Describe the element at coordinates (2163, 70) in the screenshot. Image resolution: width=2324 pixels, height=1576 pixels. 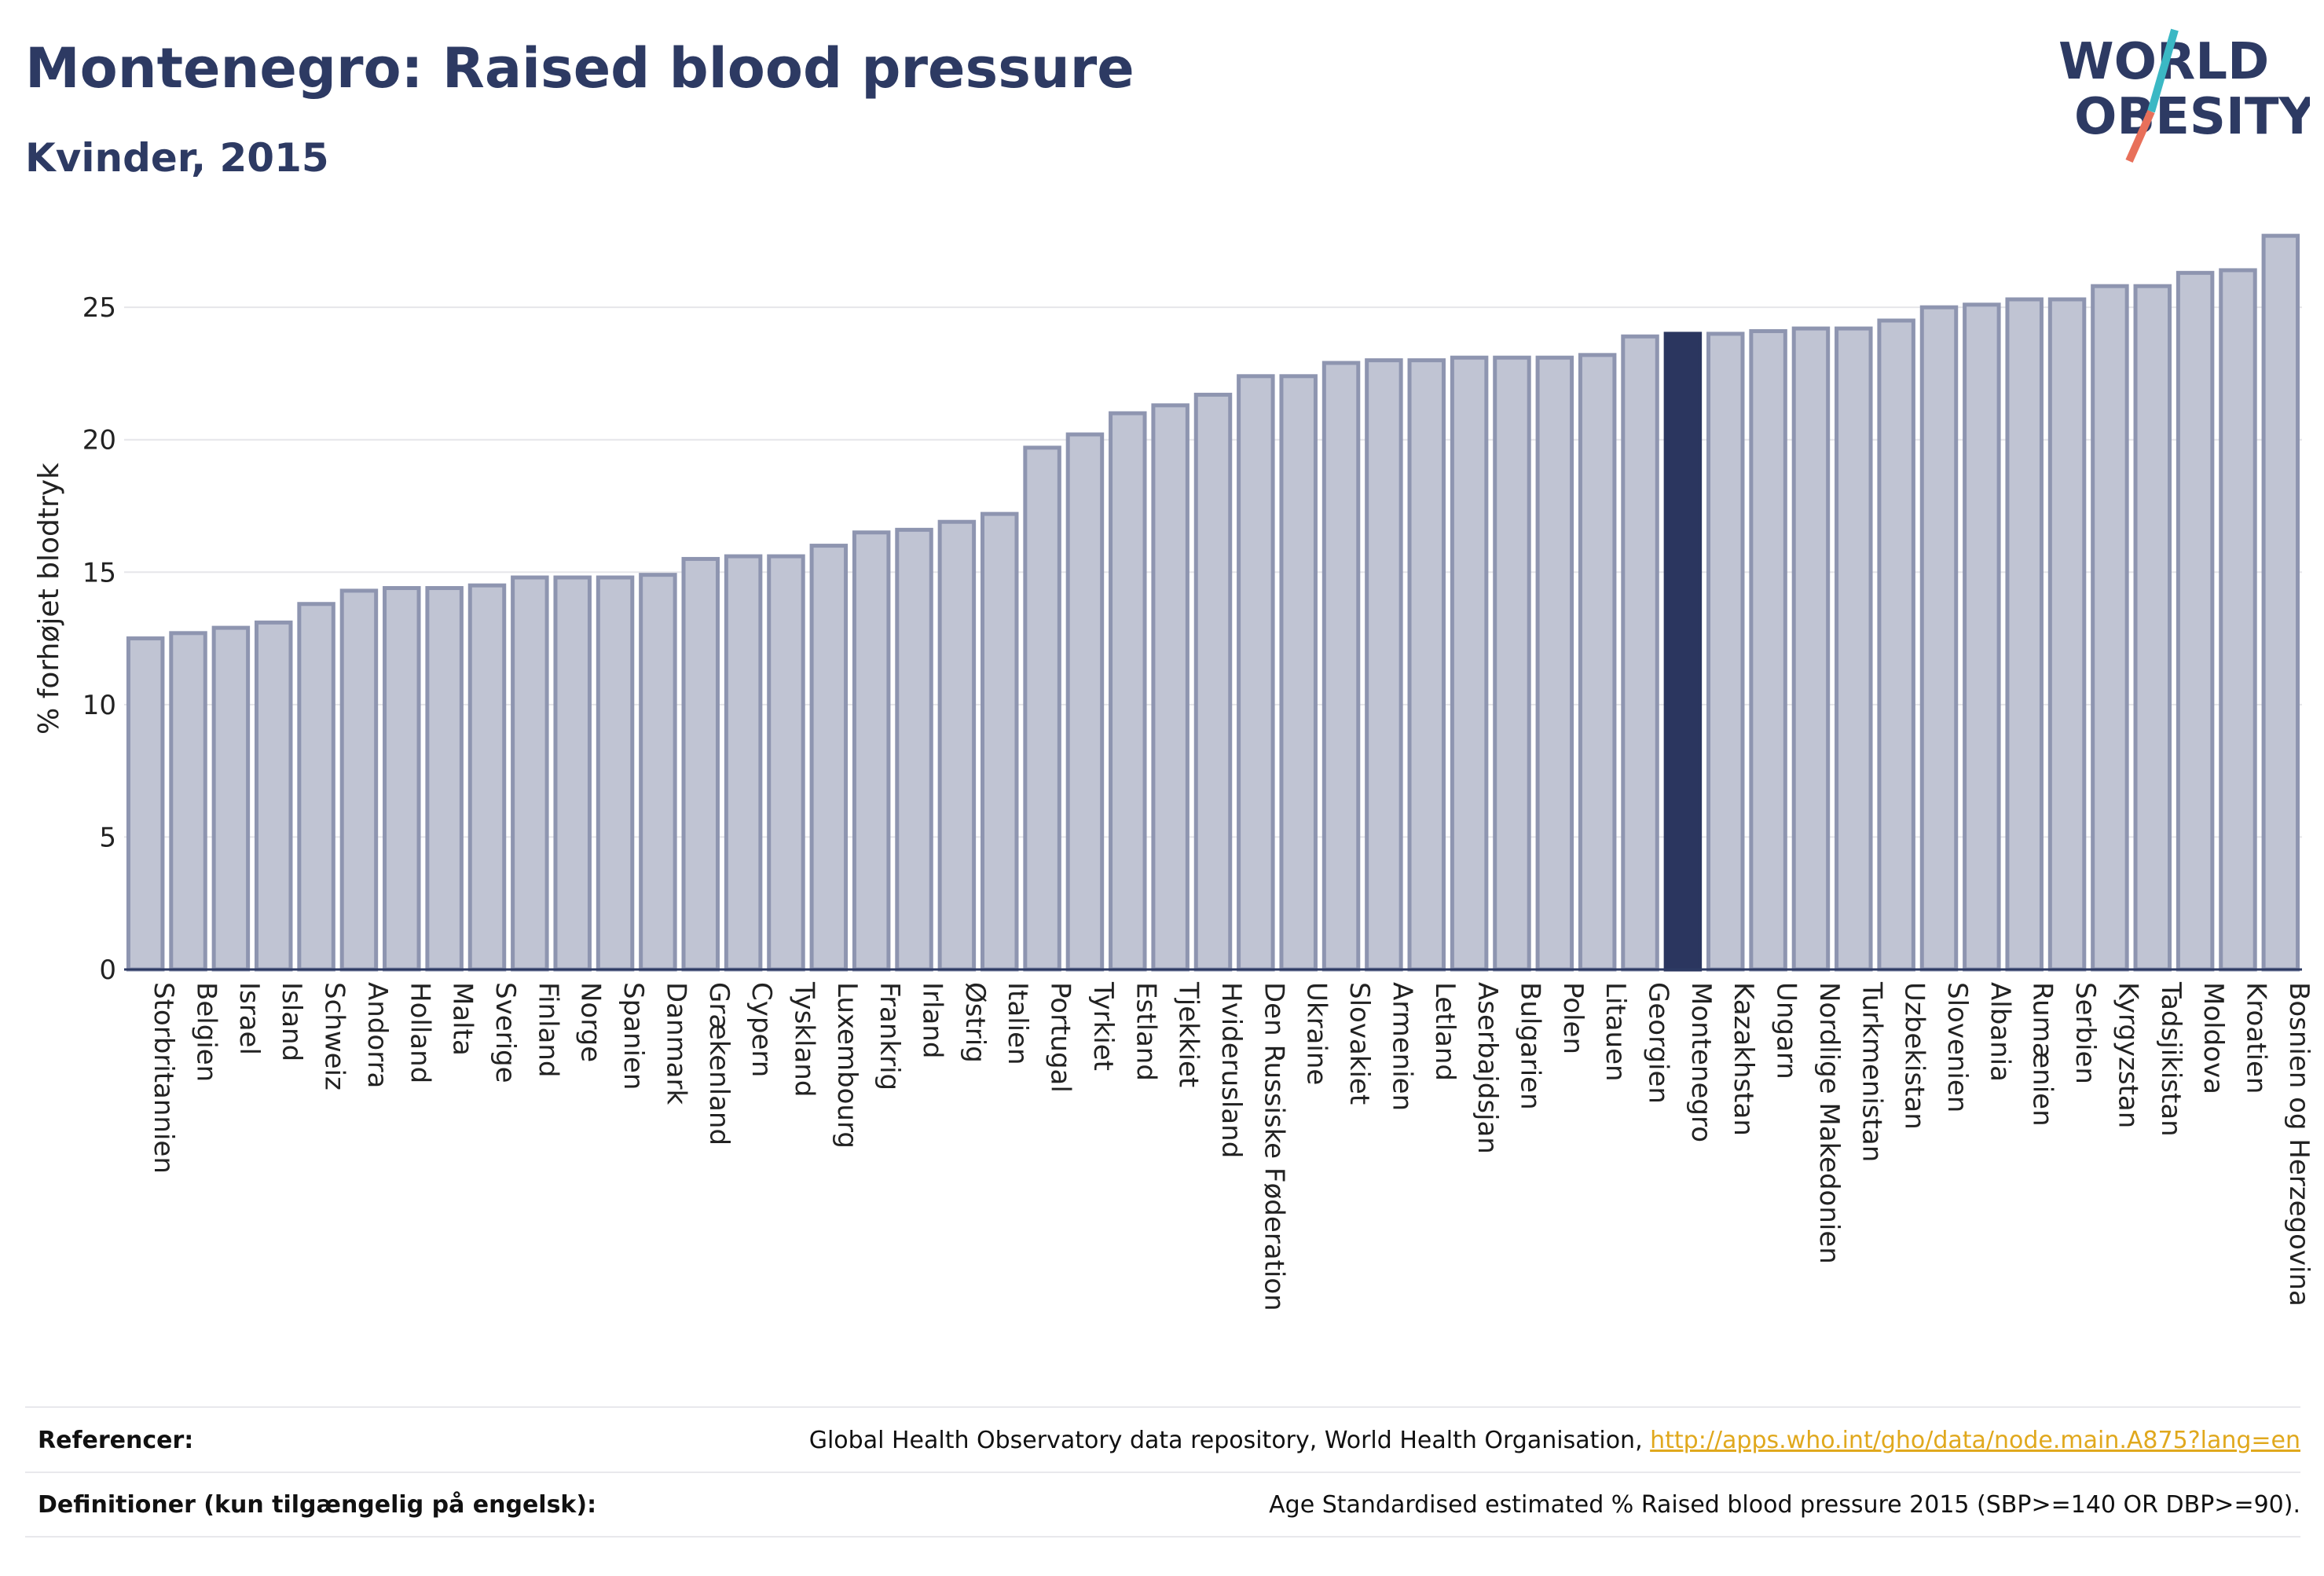
I see `logo-slash-top` at that location.